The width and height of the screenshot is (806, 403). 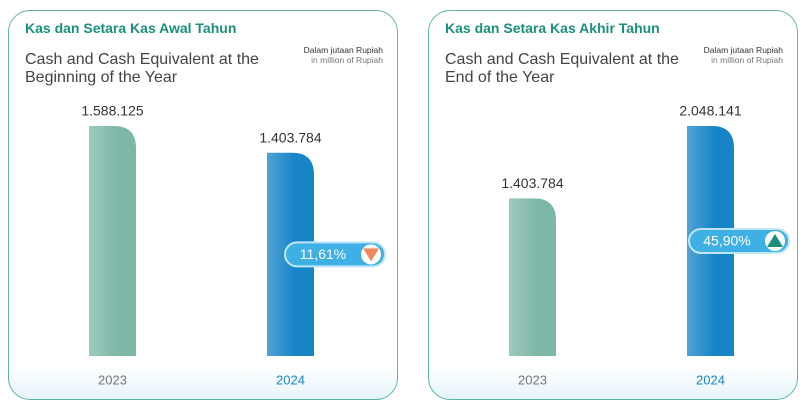 I want to click on chart-title: Kas dan Setara Kas Awal Tahun, so click(x=131, y=28).